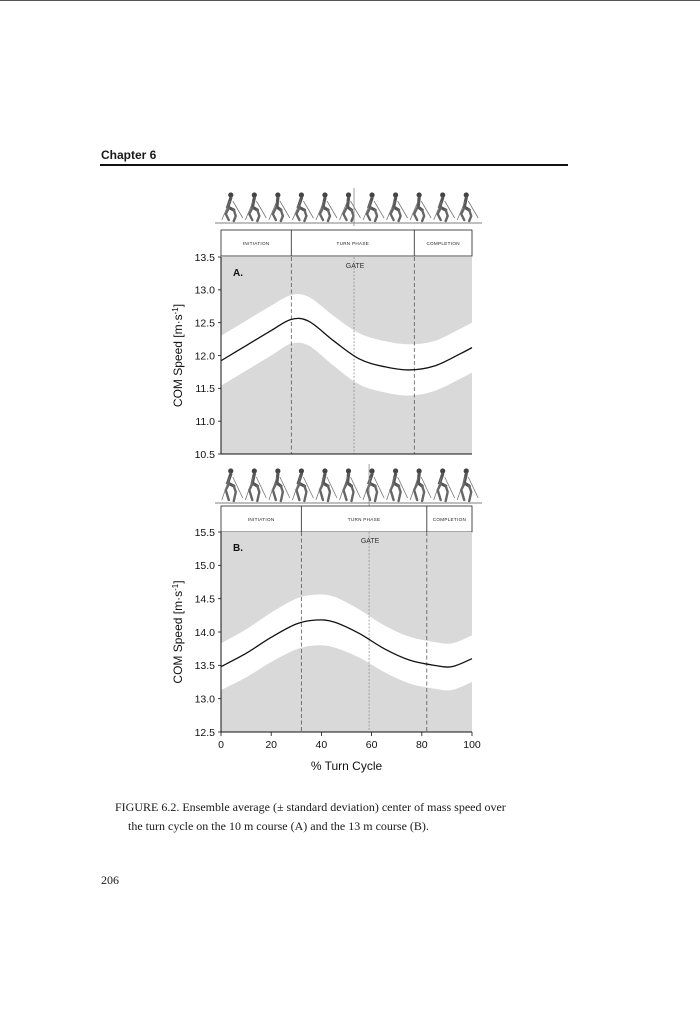  What do you see at coordinates (347, 766) in the screenshot?
I see `x-axis-label: % Turn Cycle` at bounding box center [347, 766].